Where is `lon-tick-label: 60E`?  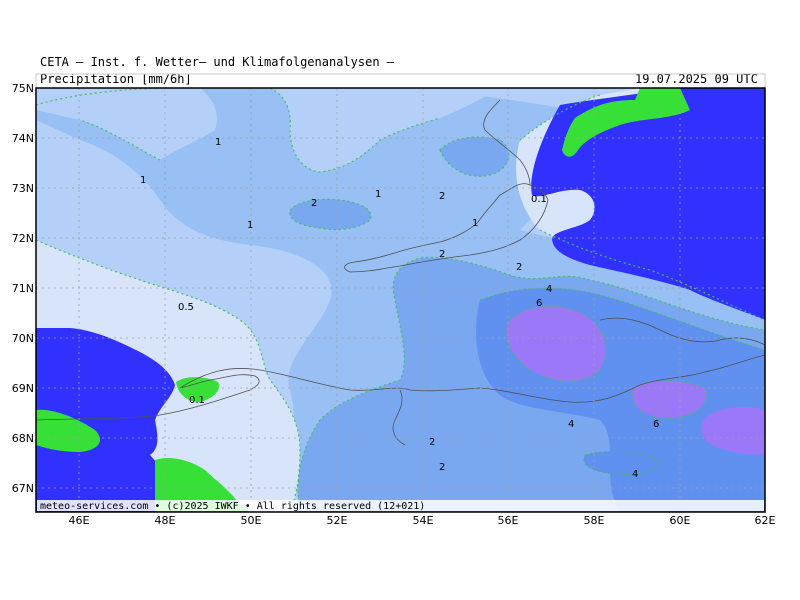 lon-tick-label: 60E is located at coordinates (680, 520).